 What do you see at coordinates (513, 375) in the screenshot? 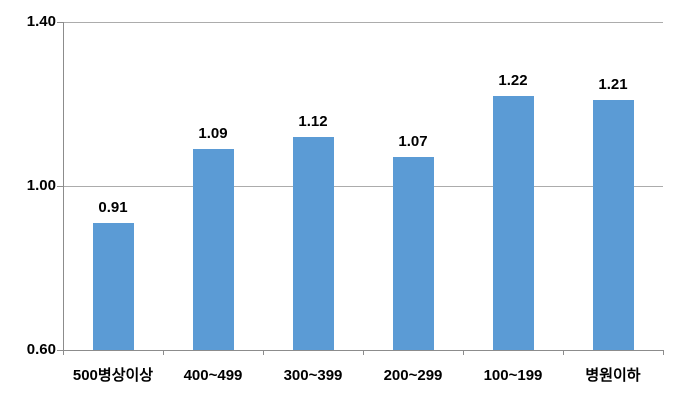
I see `x-axis-category-label: 100~199` at bounding box center [513, 375].